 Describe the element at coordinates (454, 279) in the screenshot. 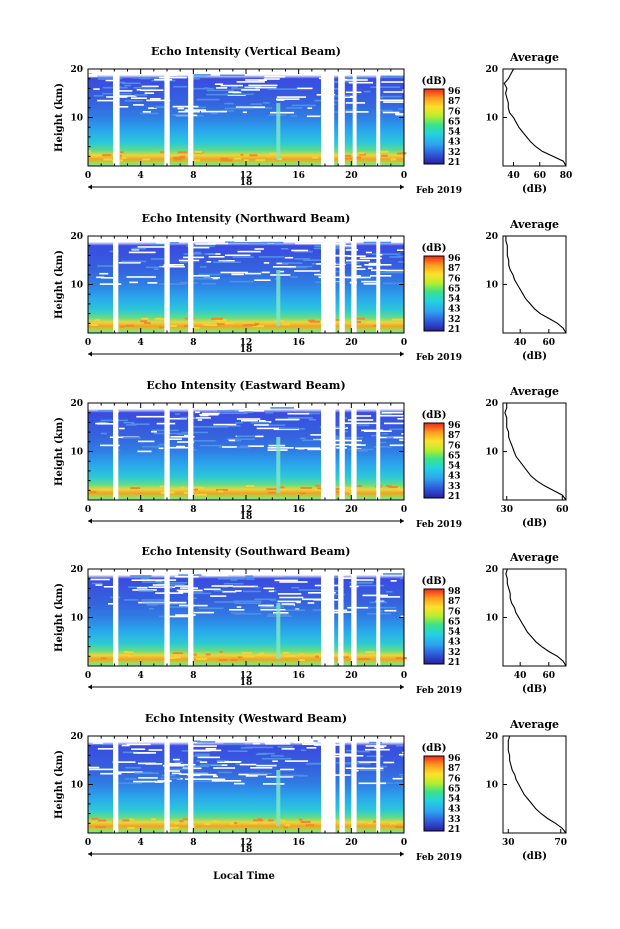

I see `colorbar-tick-label: 76` at that location.